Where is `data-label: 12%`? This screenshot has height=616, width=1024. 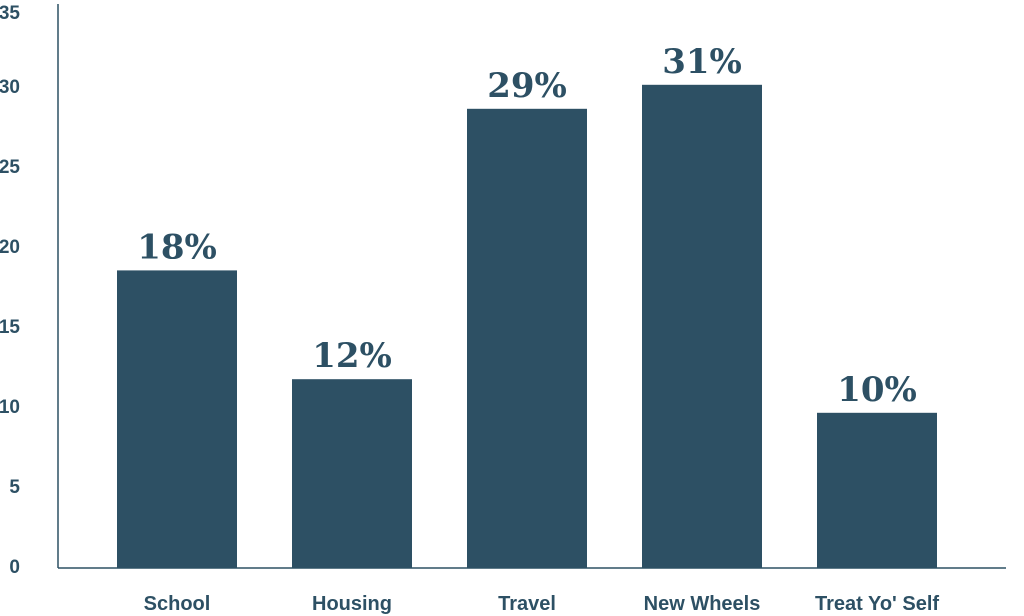
data-label: 12% is located at coordinates (352, 356).